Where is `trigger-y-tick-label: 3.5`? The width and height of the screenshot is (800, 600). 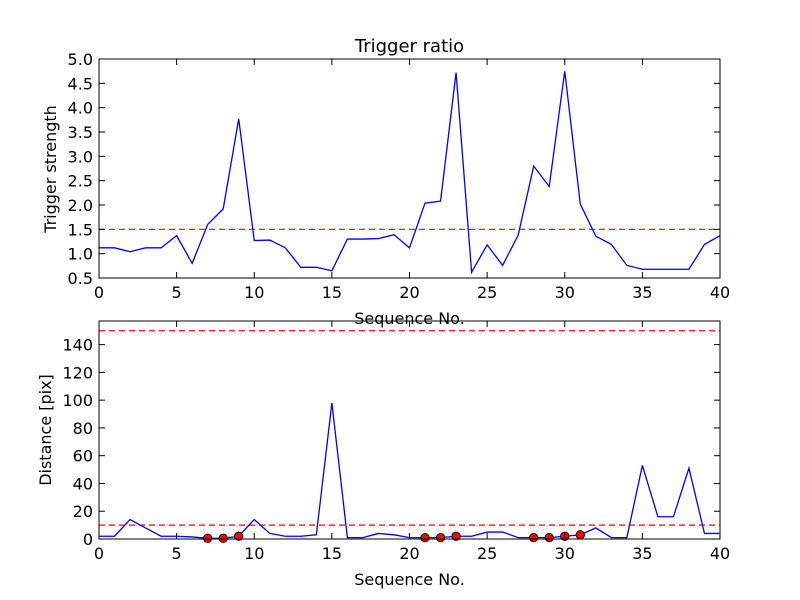 trigger-y-tick-label: 3.5 is located at coordinates (80, 132).